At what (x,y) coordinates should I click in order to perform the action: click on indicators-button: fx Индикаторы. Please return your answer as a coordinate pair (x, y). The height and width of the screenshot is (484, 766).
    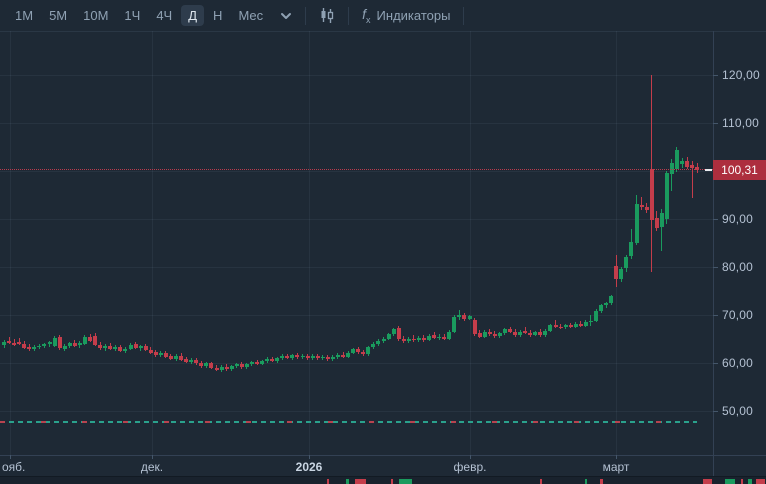
    Looking at the image, I should click on (406, 15).